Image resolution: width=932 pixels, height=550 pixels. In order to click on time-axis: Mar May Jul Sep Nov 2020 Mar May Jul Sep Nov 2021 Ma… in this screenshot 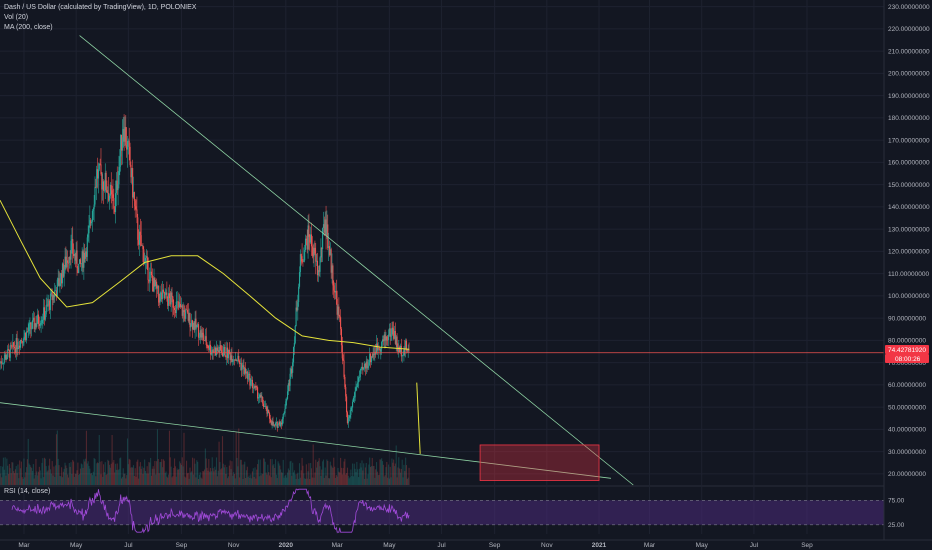, I will do `click(466, 544)`.